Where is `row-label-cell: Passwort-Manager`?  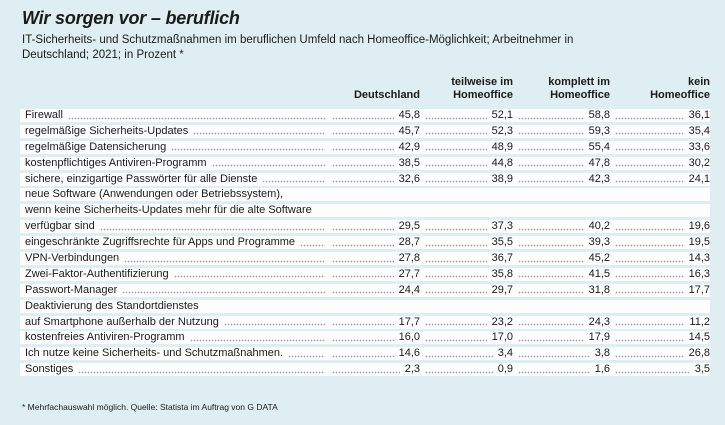
row-label-cell: Passwort-Manager is located at coordinates (173, 290).